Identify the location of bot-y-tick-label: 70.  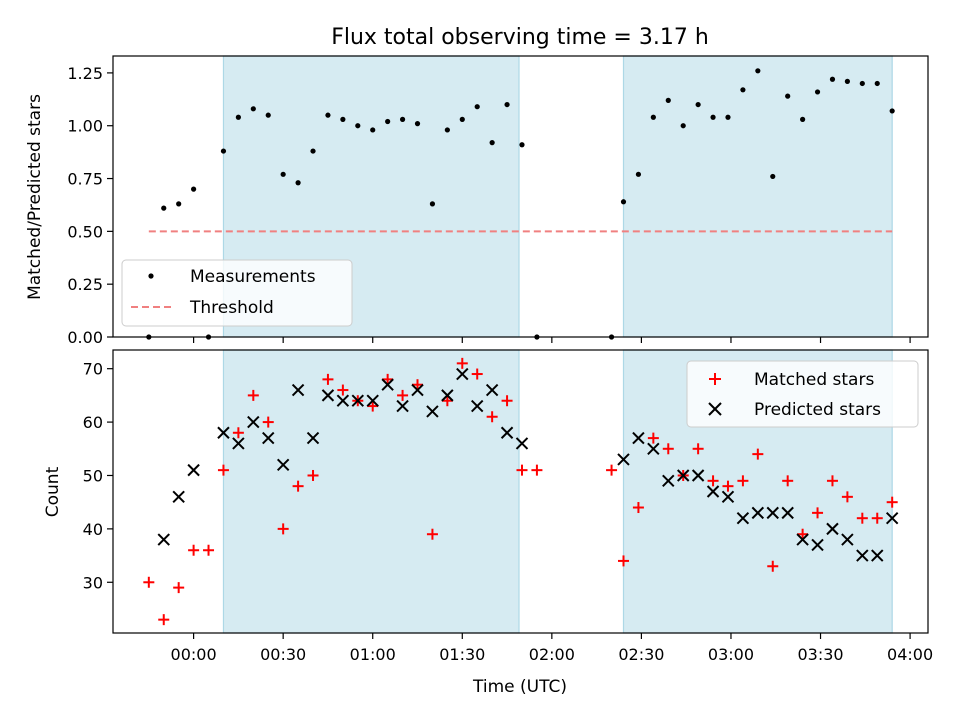
(93, 369).